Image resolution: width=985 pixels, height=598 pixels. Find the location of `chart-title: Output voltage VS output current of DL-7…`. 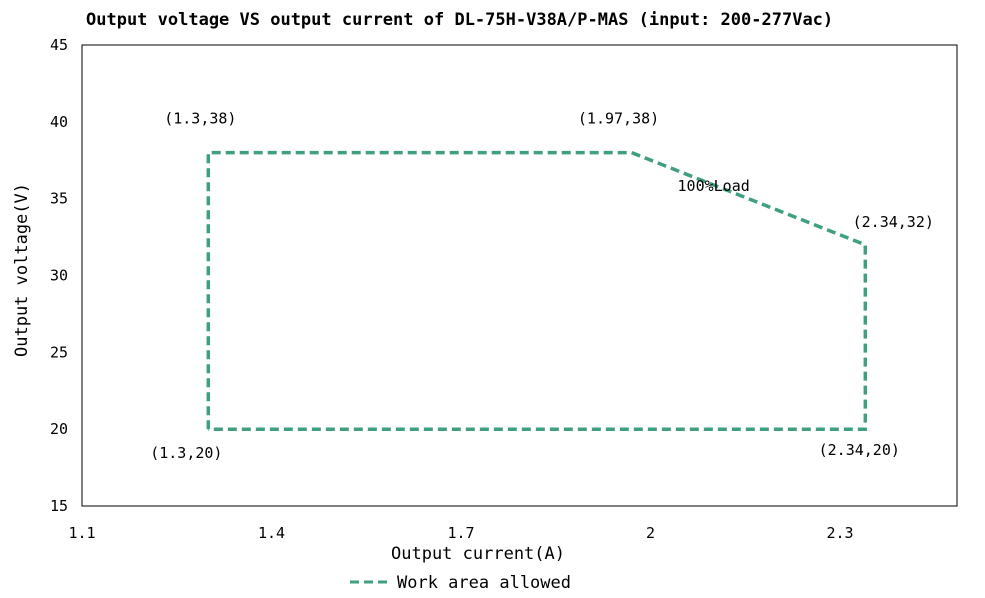

chart-title: Output voltage VS output current of DL-7… is located at coordinates (459, 20).